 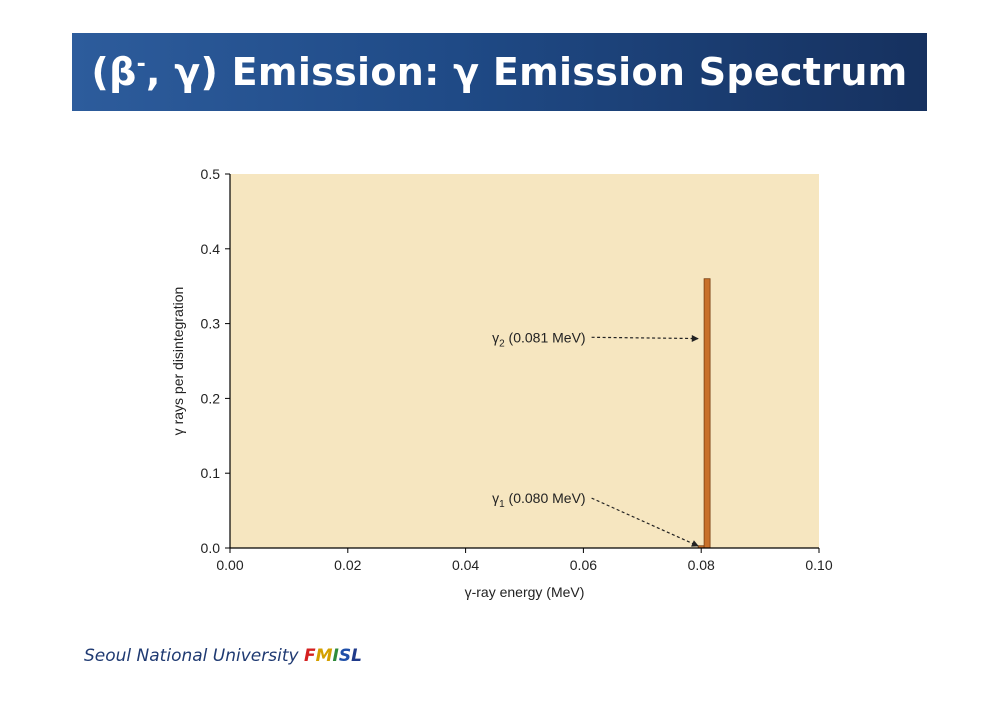 I want to click on footer-text: Seoul National University, so click(x=194, y=656).